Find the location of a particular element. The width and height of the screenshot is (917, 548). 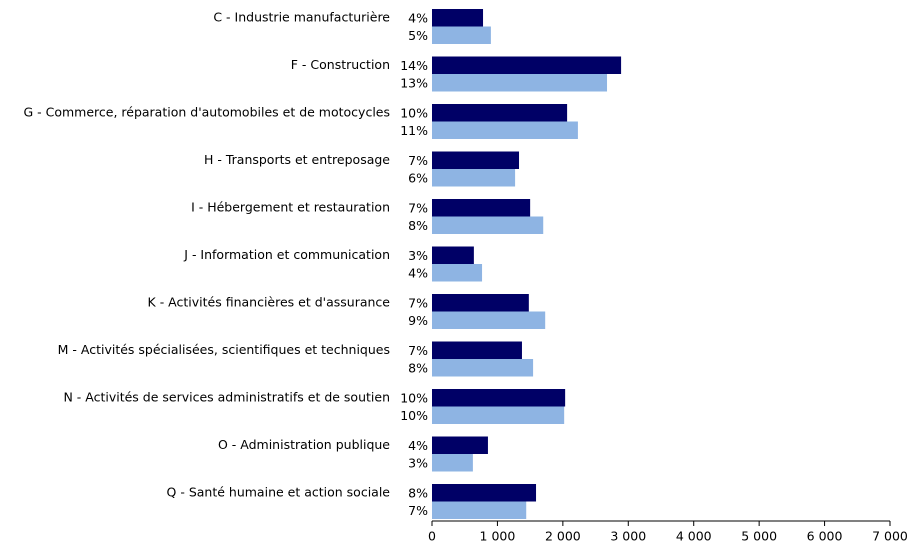

x-tick-label: 3 000 is located at coordinates (628, 536).